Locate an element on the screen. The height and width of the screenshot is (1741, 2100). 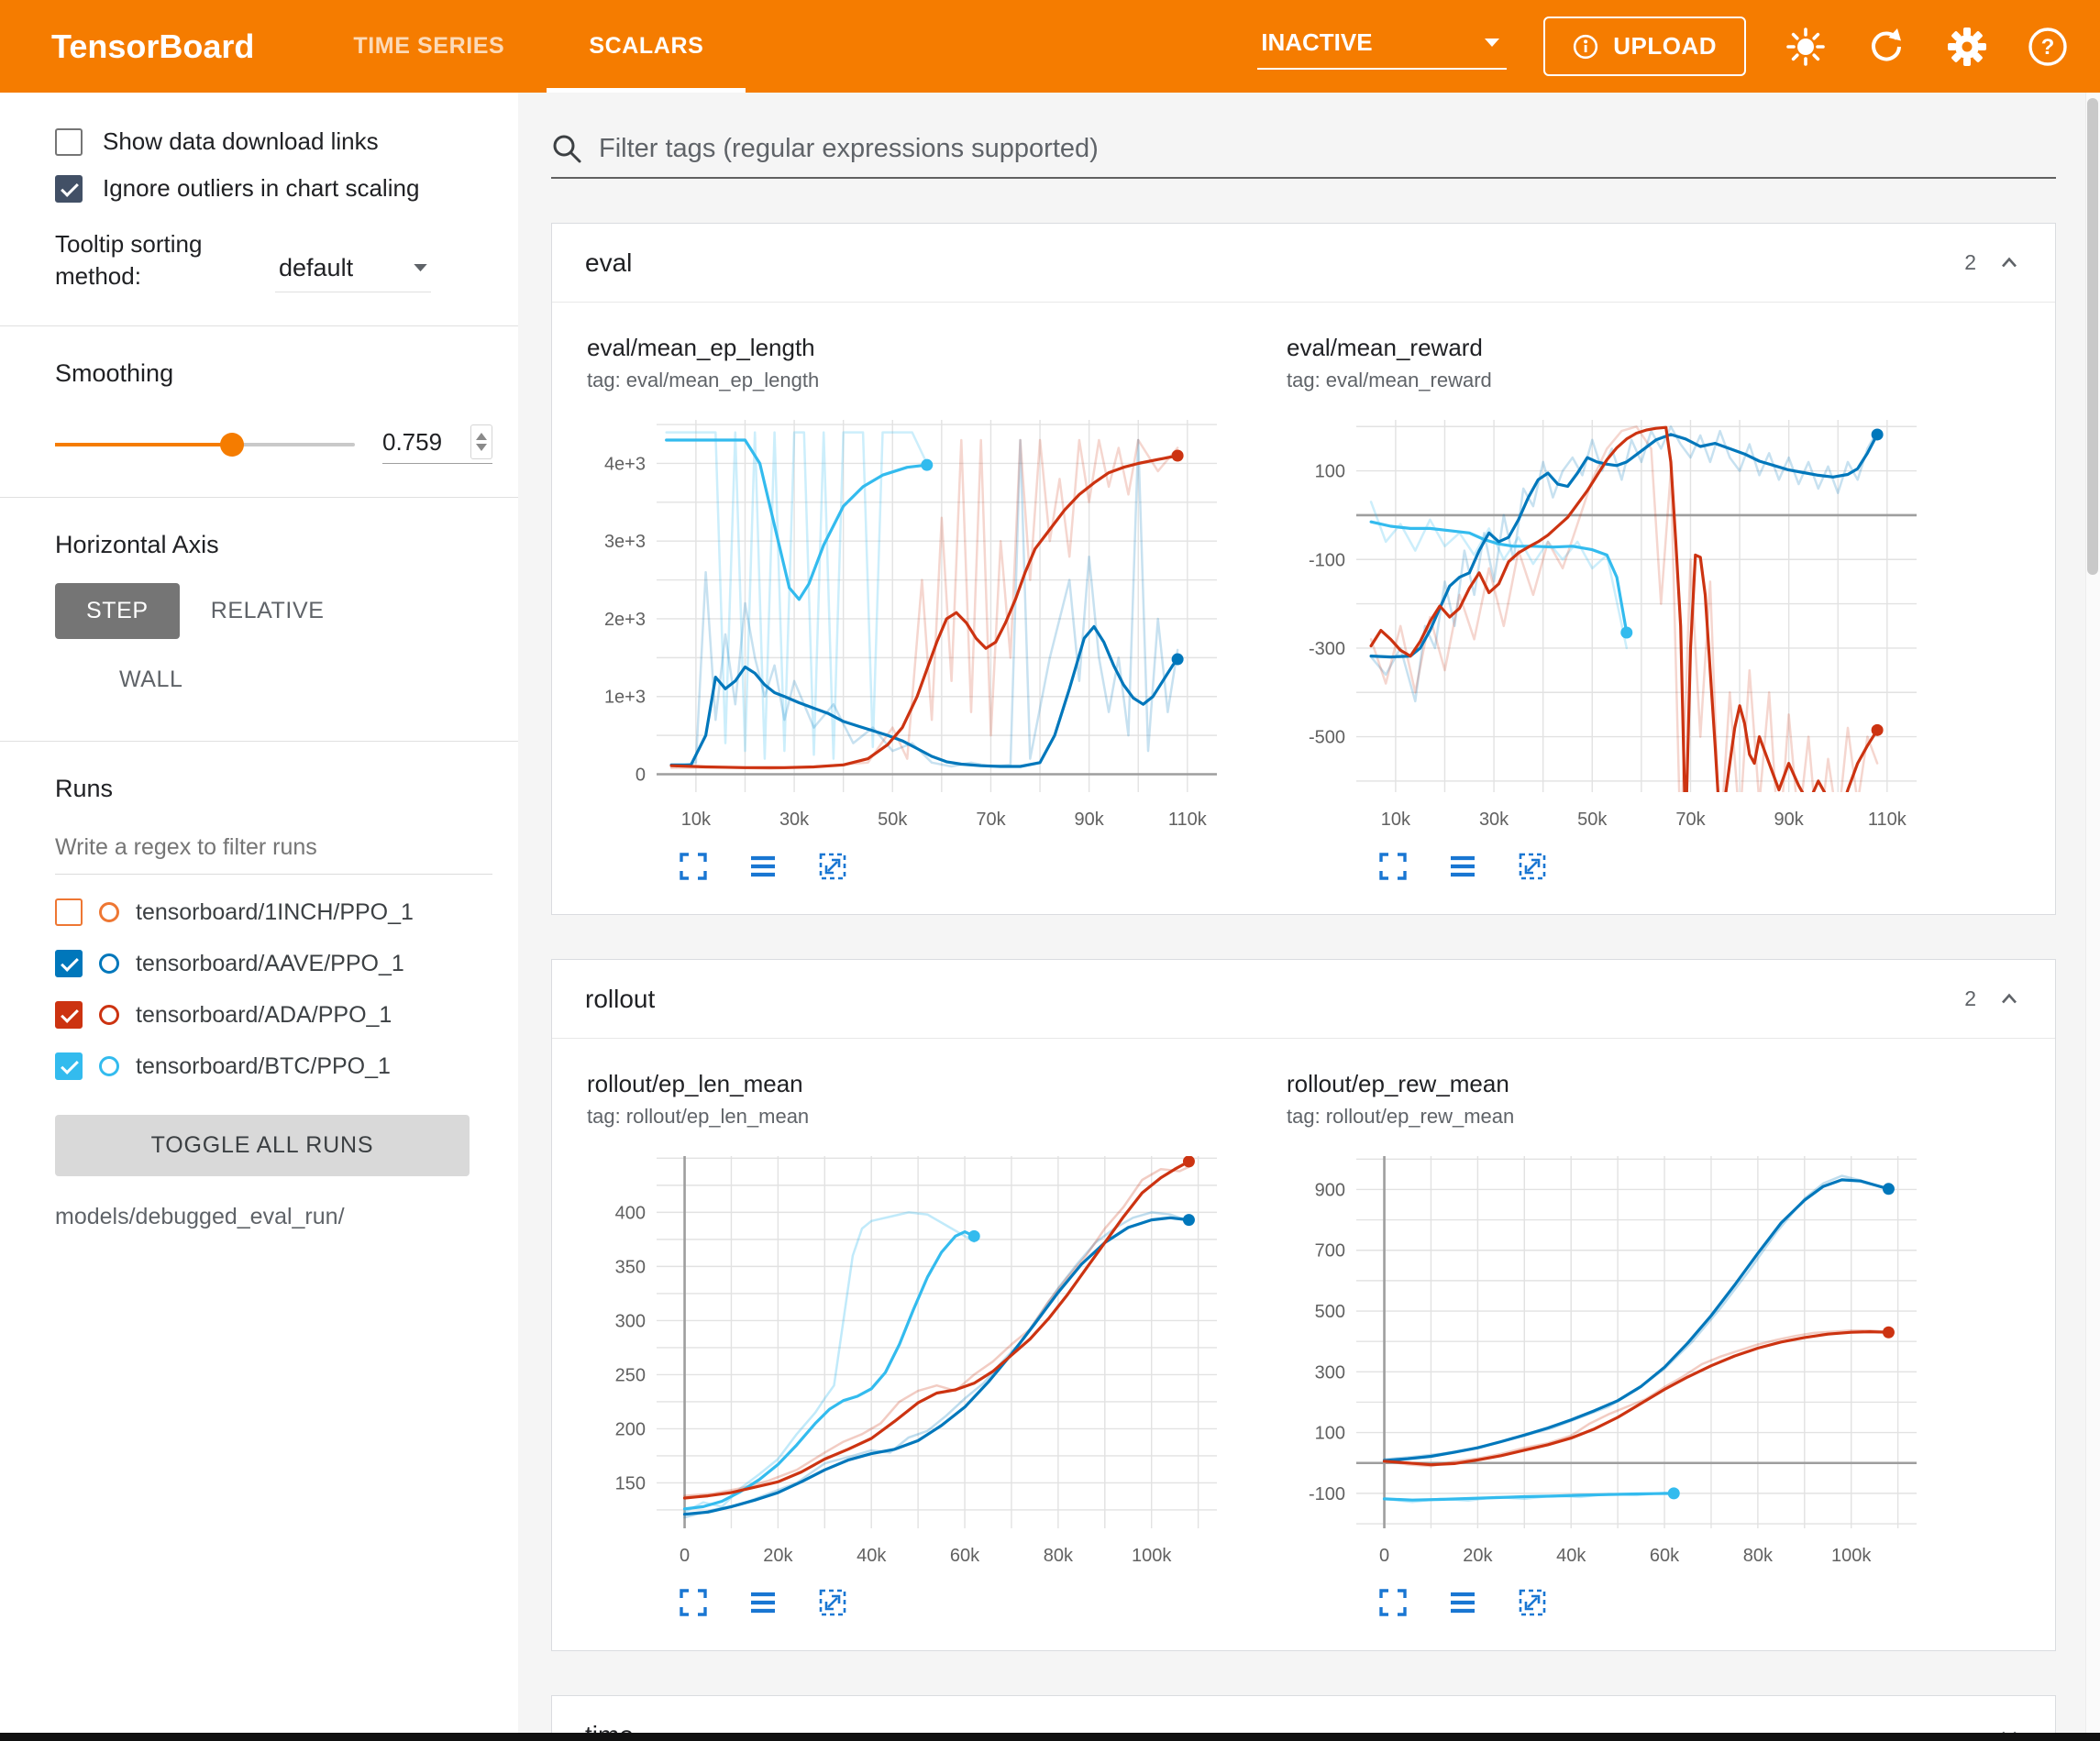
svg-text: 900 is located at coordinates (1330, 1190).